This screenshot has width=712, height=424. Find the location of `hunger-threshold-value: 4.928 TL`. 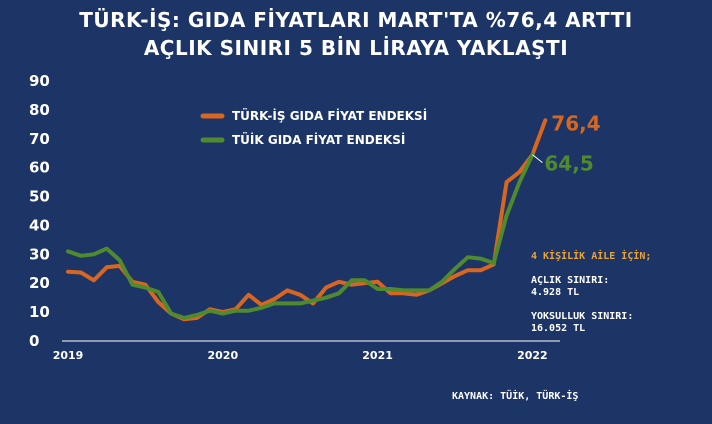

hunger-threshold-value: 4.928 TL is located at coordinates (555, 292).